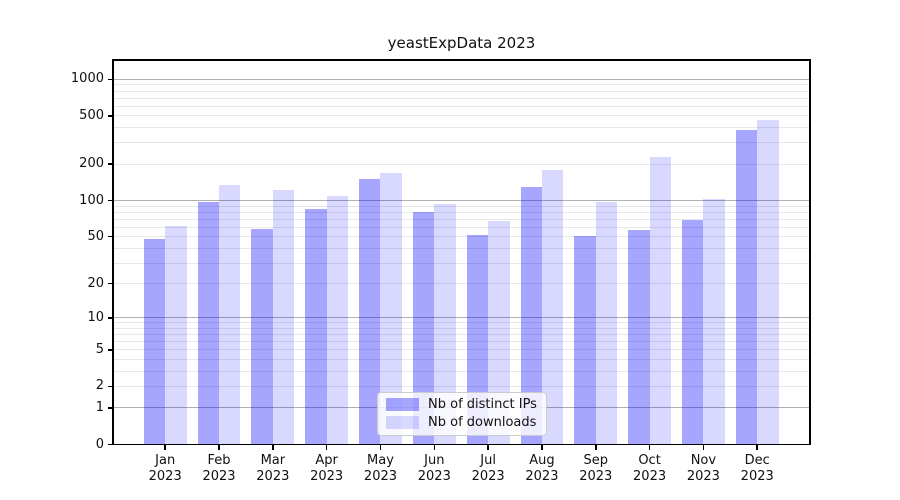 The width and height of the screenshot is (900, 500). What do you see at coordinates (461, 444) in the screenshot?
I see `bottom-spine` at bounding box center [461, 444].